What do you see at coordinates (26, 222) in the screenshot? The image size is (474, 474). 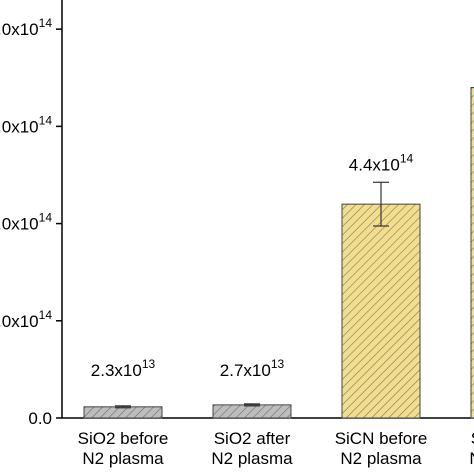 I see `y-tick-label: 4.0x10¹⁴` at bounding box center [26, 222].